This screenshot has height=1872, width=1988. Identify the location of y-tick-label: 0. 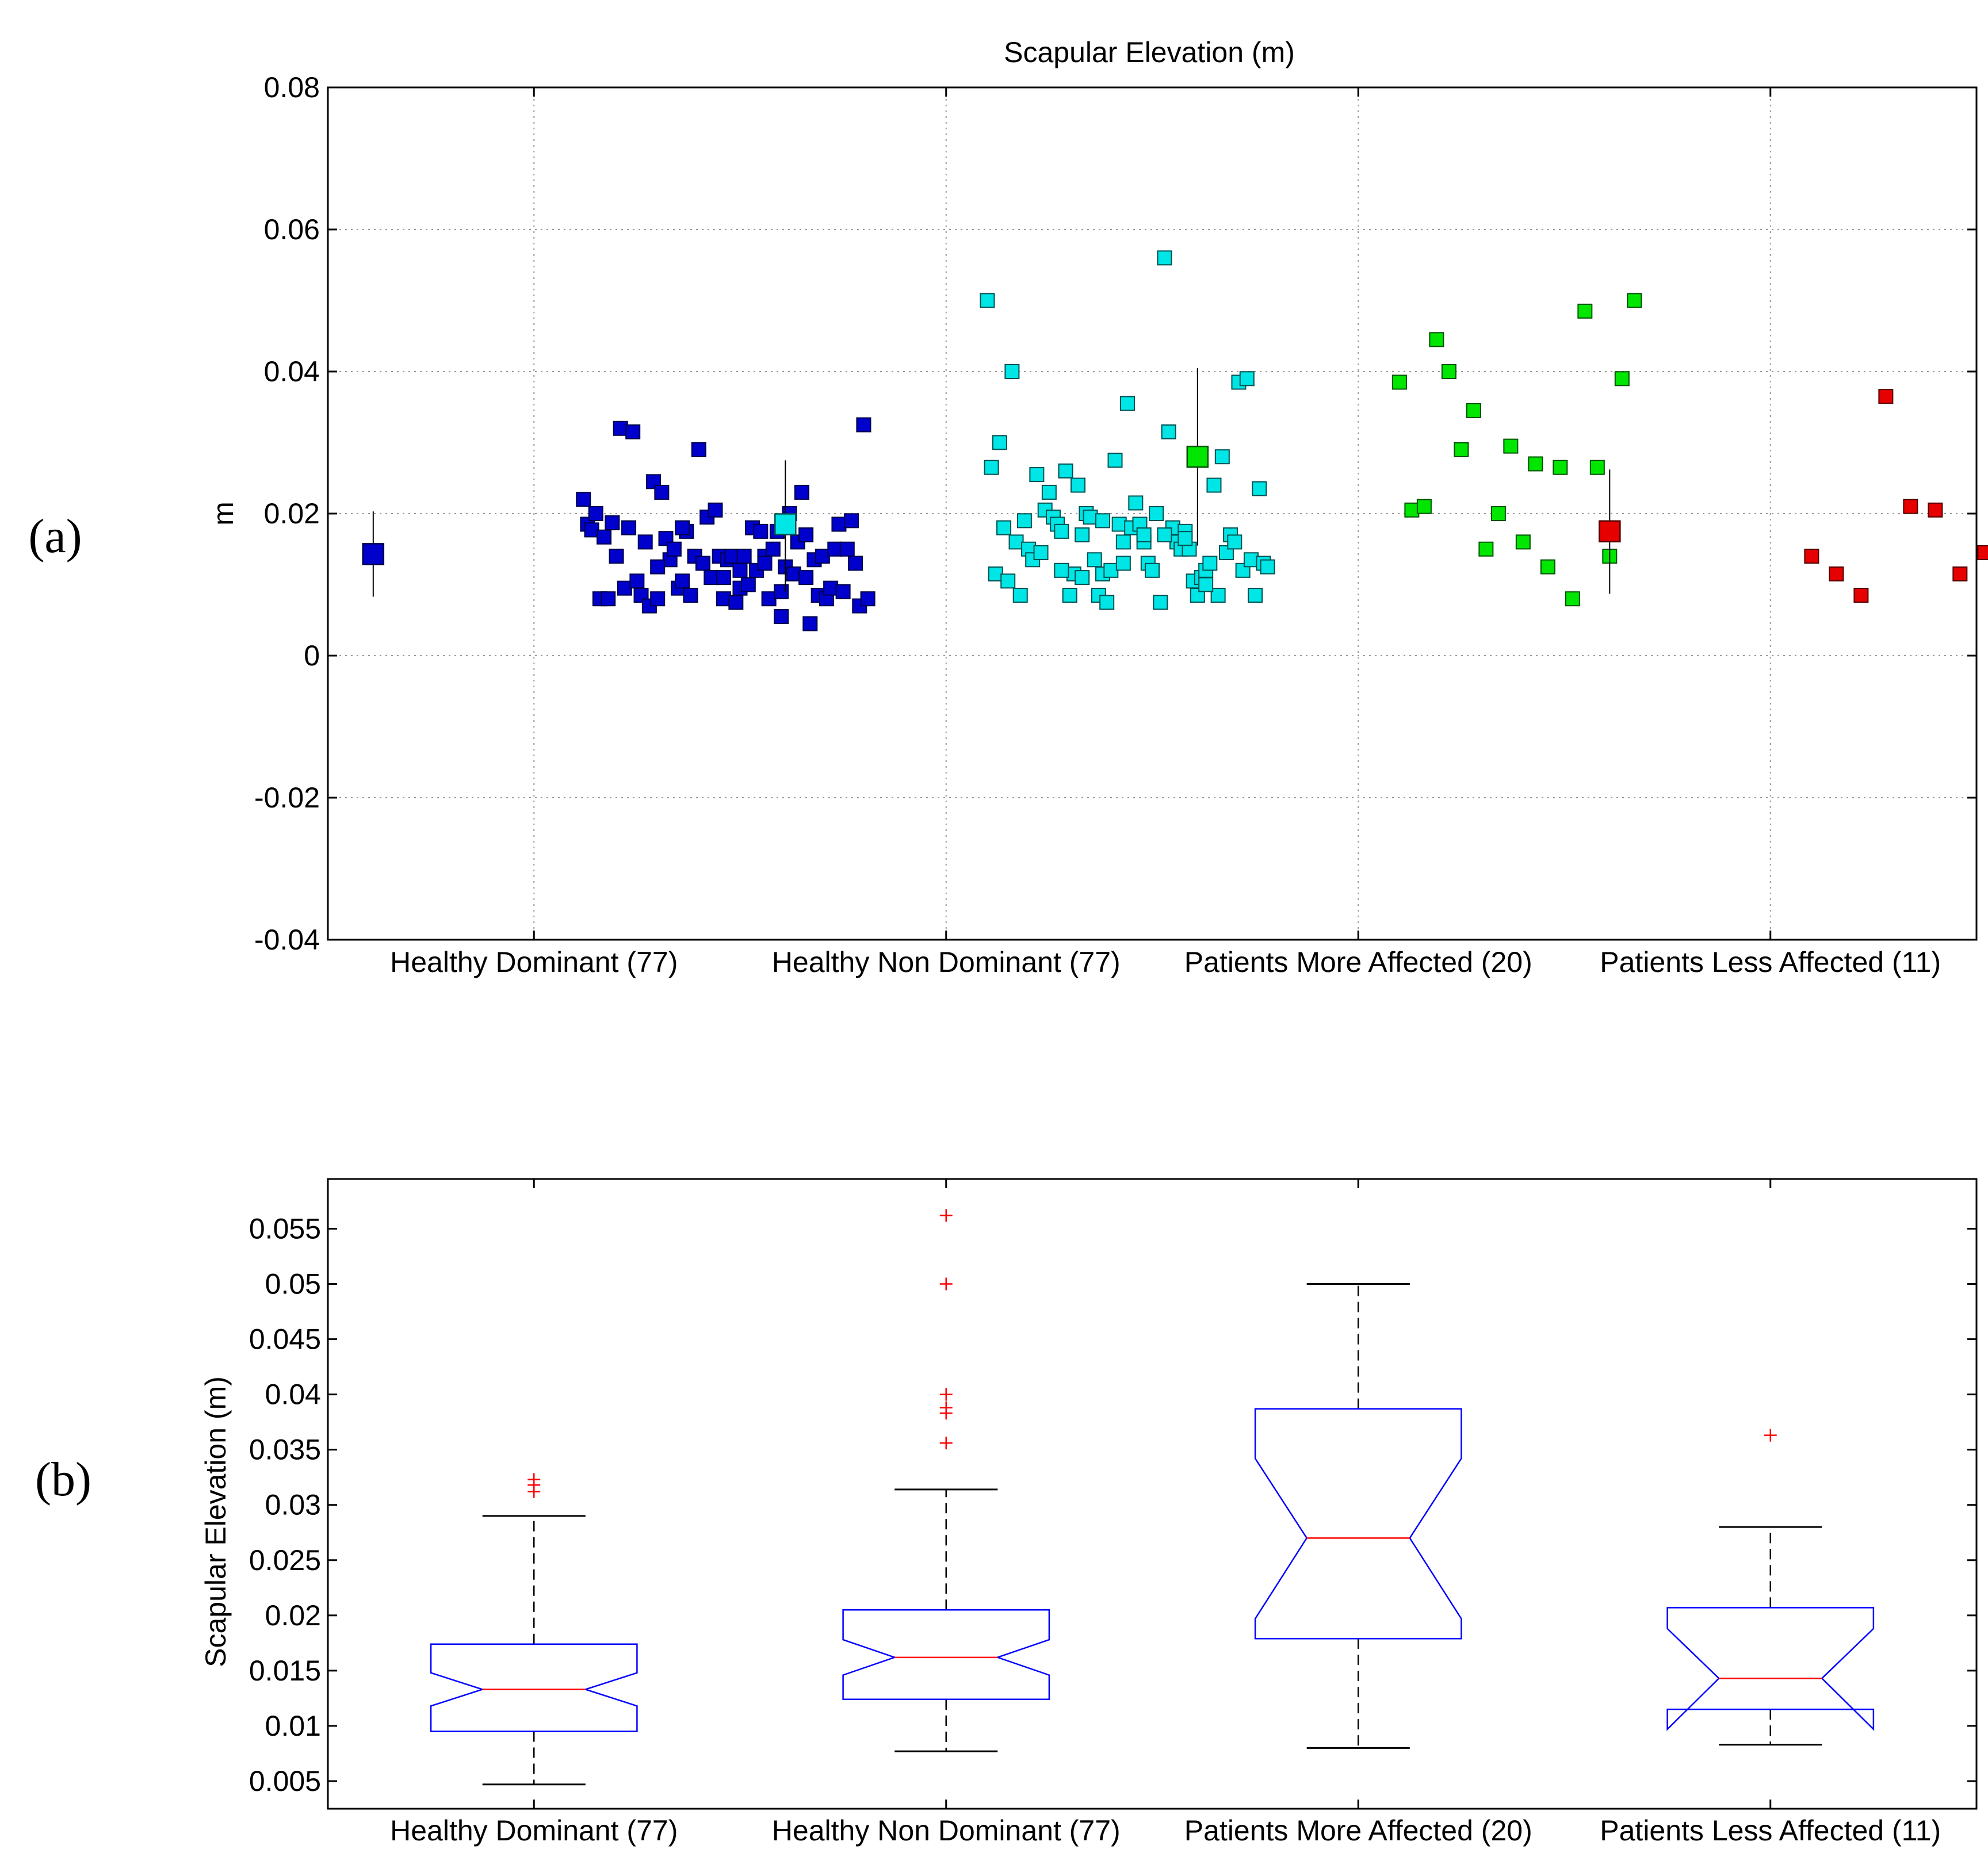
(312, 656).